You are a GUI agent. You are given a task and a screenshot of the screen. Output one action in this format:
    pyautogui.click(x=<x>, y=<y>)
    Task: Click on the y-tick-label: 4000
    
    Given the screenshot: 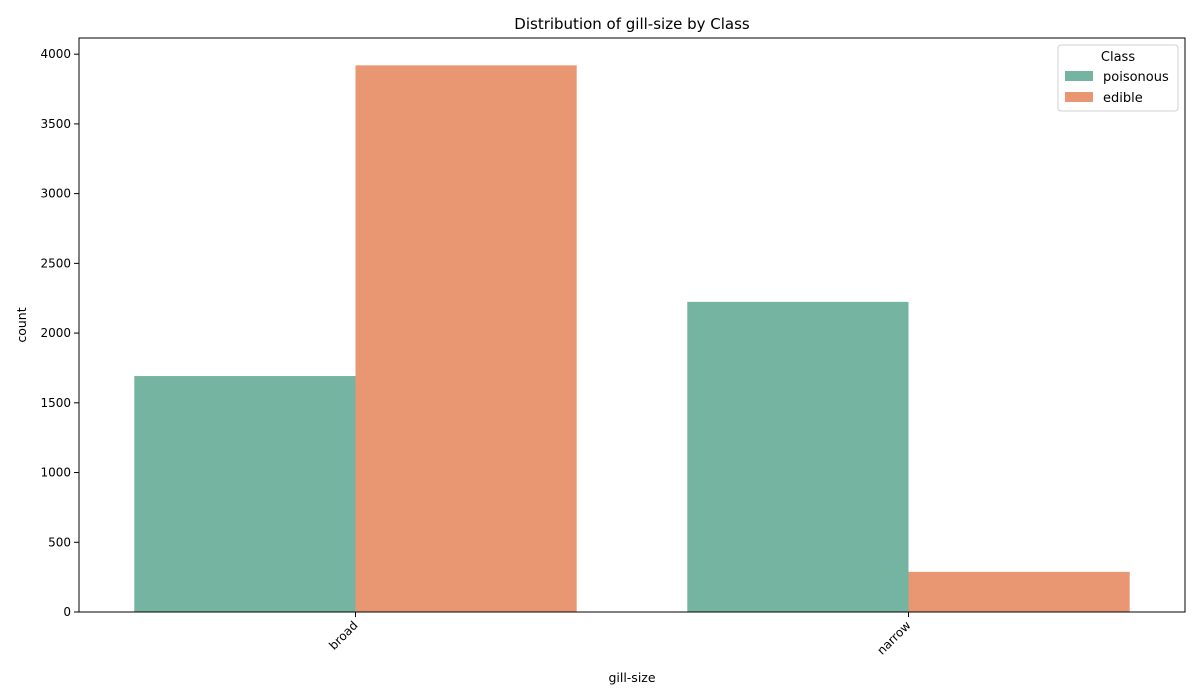 What is the action you would take?
    pyautogui.click(x=55, y=54)
    